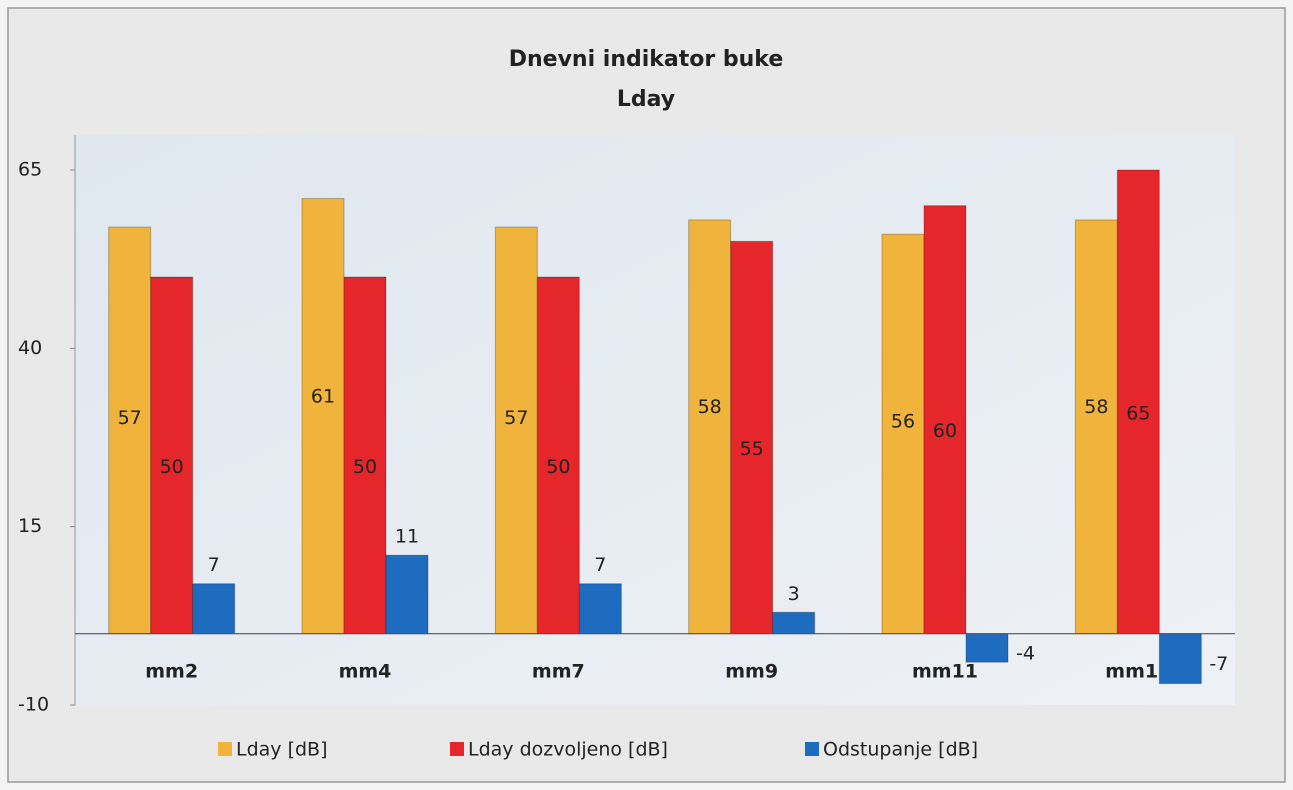 The height and width of the screenshot is (790, 1293). Describe the element at coordinates (407, 537) in the screenshot. I see `value-label: 11` at that location.